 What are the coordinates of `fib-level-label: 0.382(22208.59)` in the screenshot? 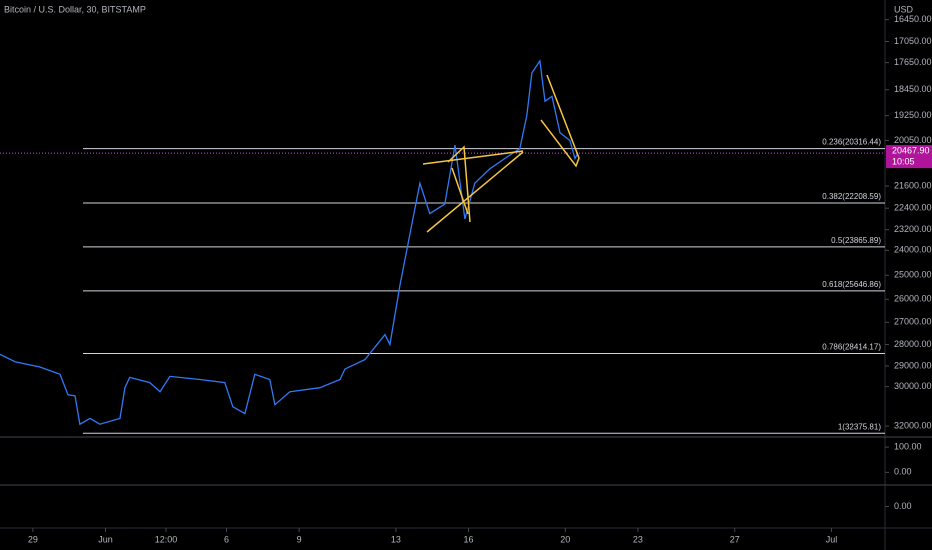 It's located at (851, 196).